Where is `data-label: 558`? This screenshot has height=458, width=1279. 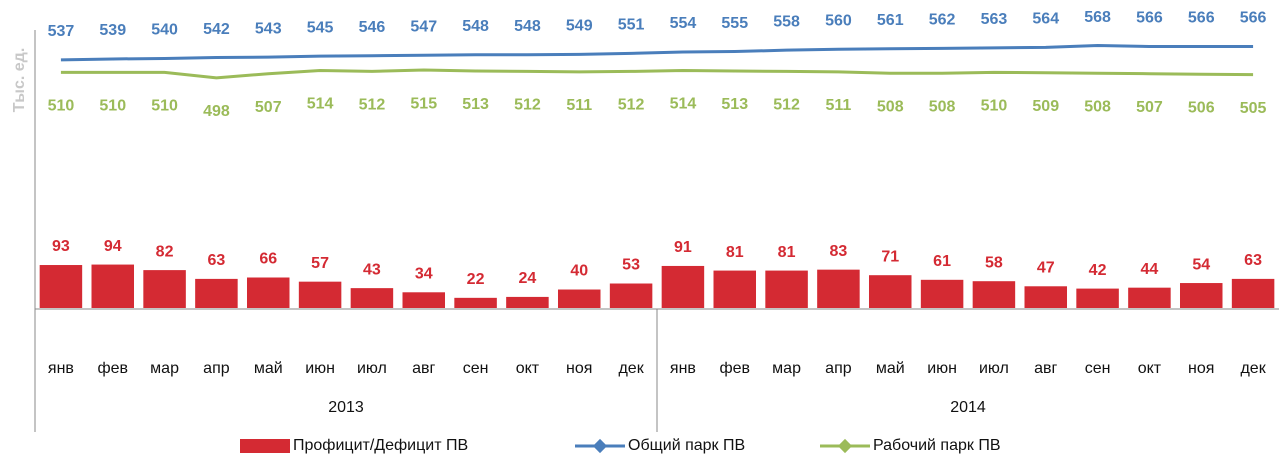 data-label: 558 is located at coordinates (786, 21).